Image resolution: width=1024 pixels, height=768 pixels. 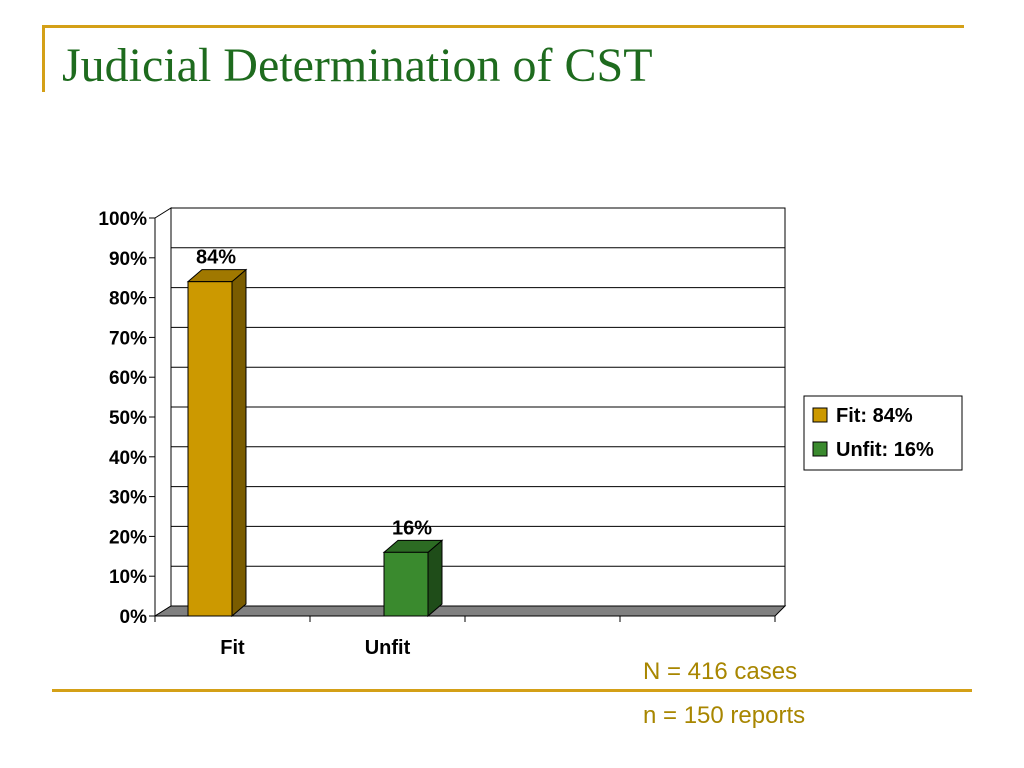 I want to click on legend-box, so click(x=883, y=433).